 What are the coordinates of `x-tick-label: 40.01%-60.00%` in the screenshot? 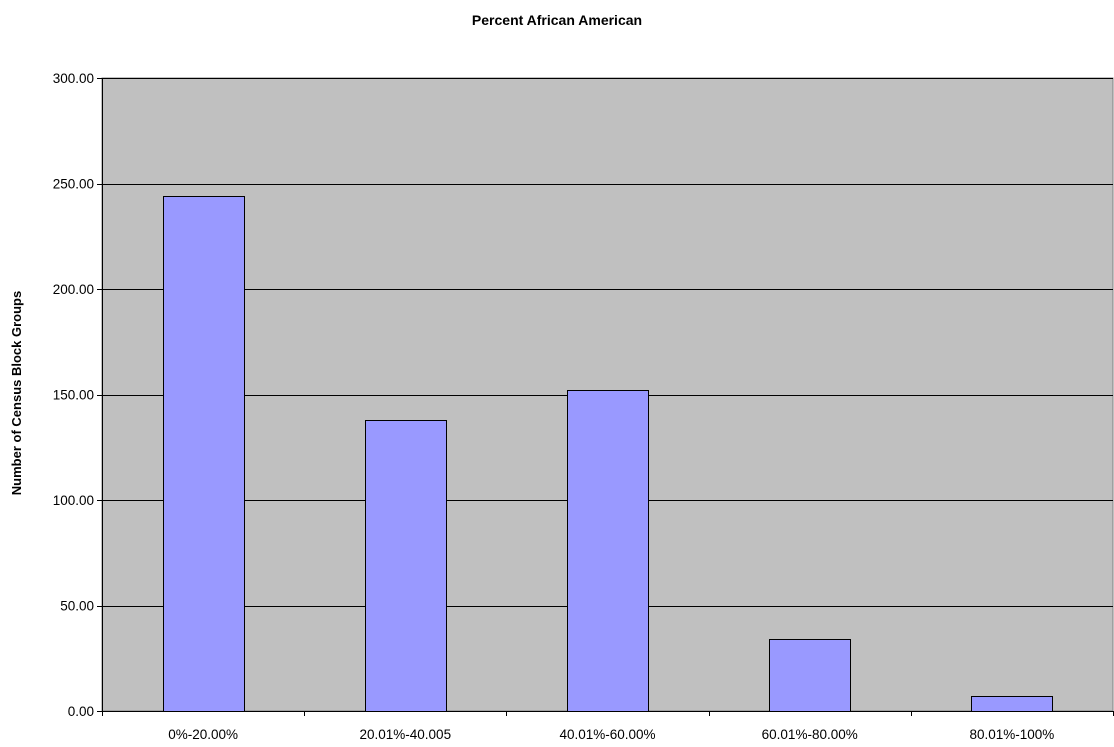 It's located at (607, 734).